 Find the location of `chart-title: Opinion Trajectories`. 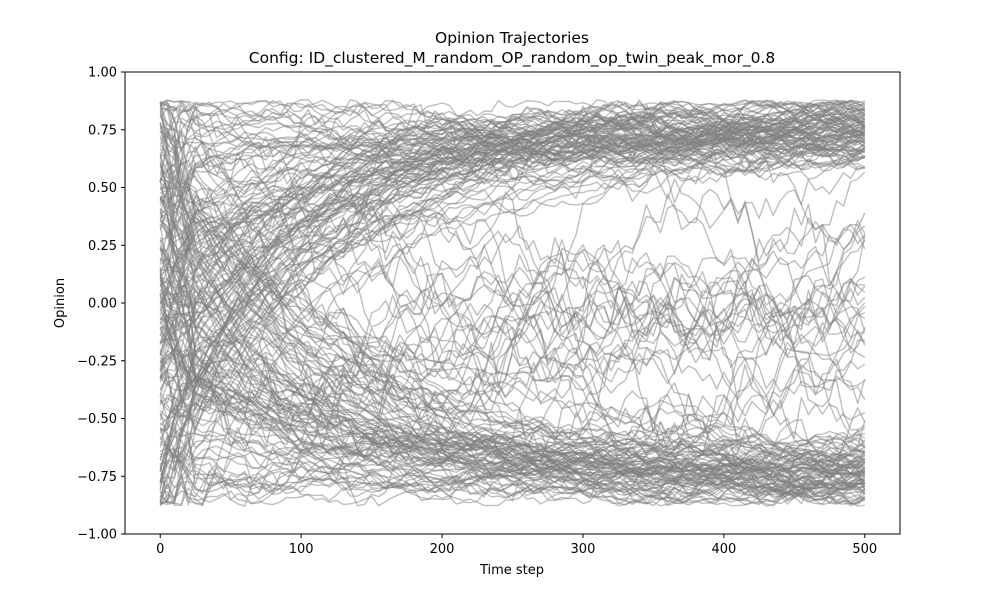

chart-title: Opinion Trajectories is located at coordinates (512, 38).